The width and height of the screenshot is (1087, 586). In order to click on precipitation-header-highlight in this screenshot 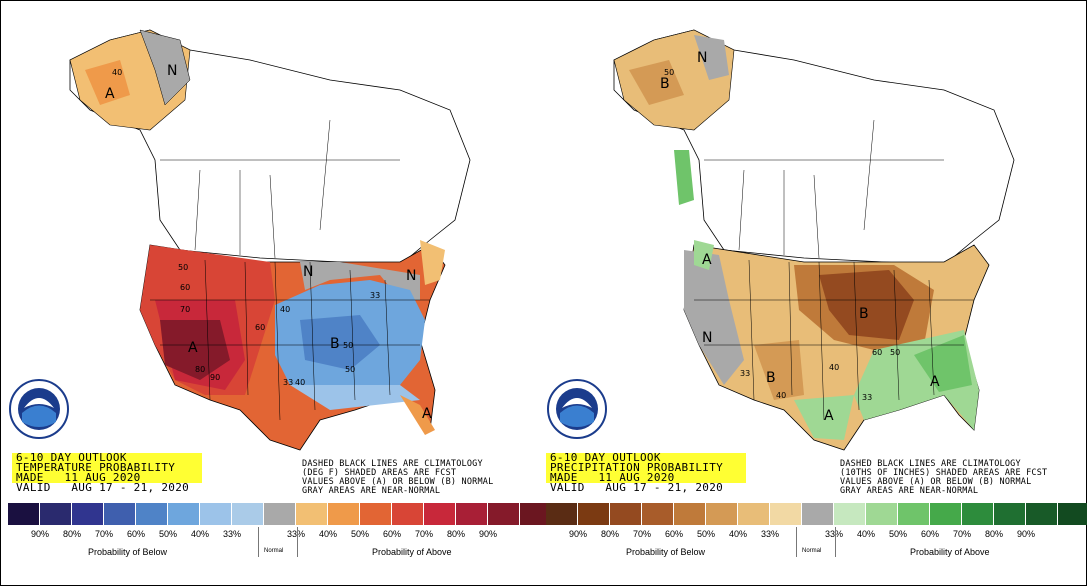, I will do `click(646, 468)`.